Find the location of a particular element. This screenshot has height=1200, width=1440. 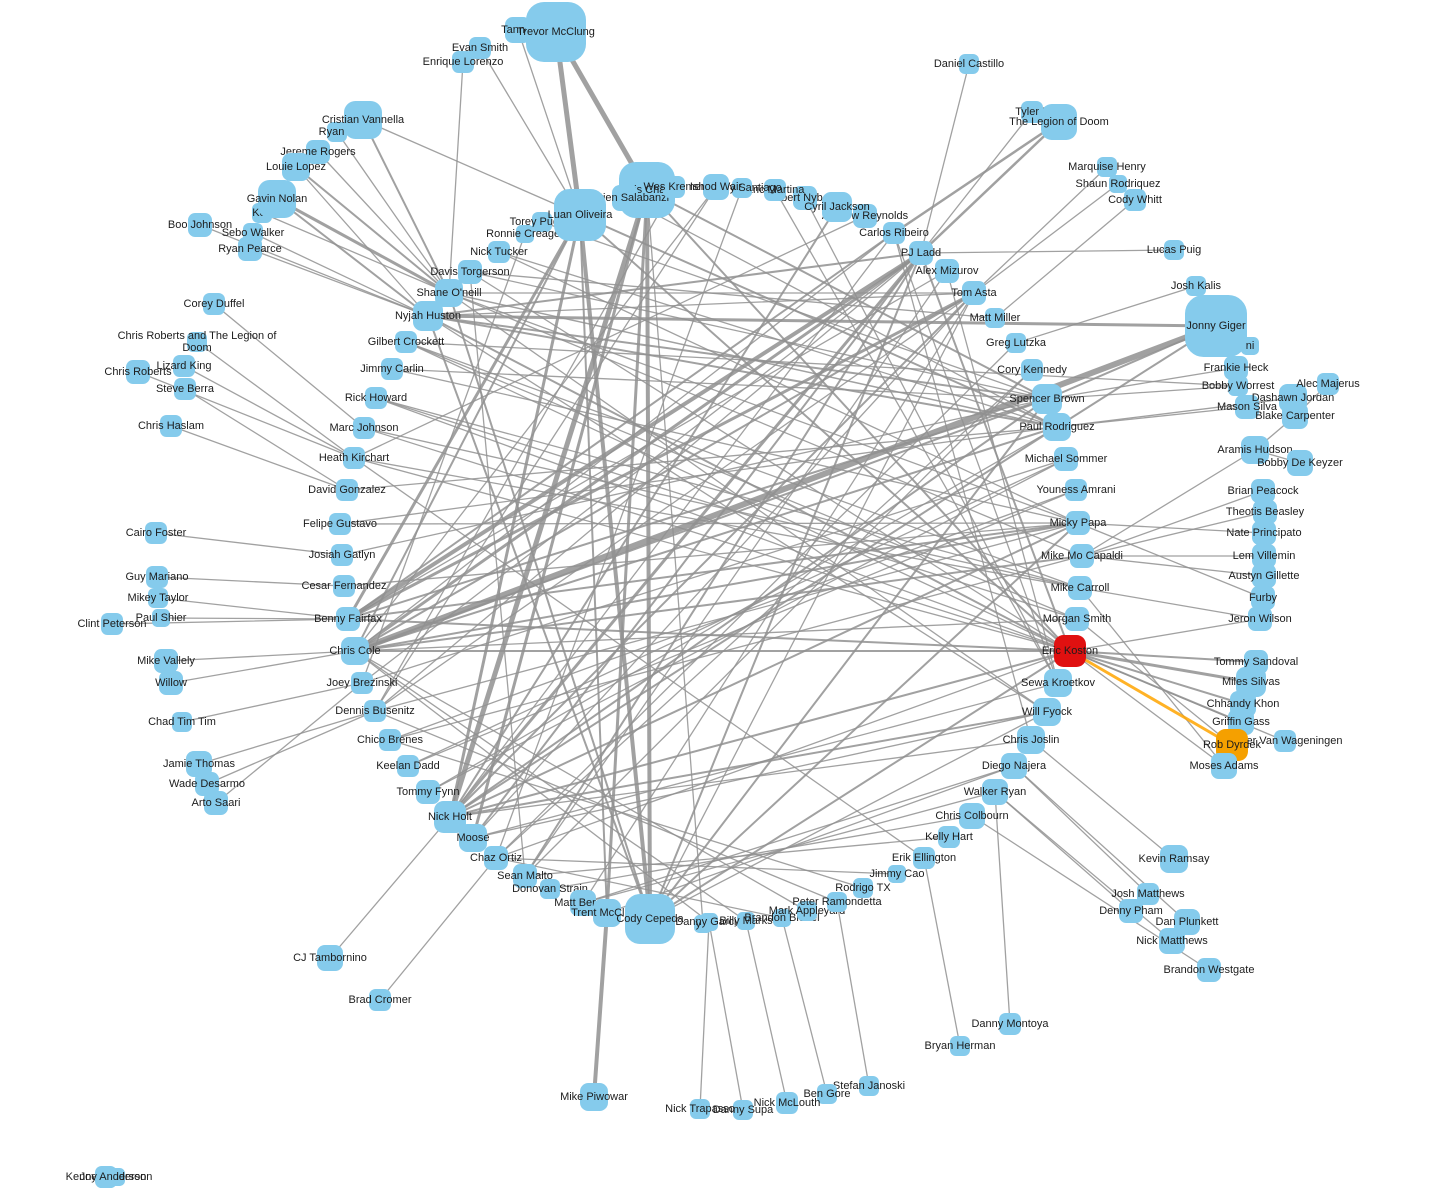

node-shape-chris-haslam is located at coordinates (171, 426).